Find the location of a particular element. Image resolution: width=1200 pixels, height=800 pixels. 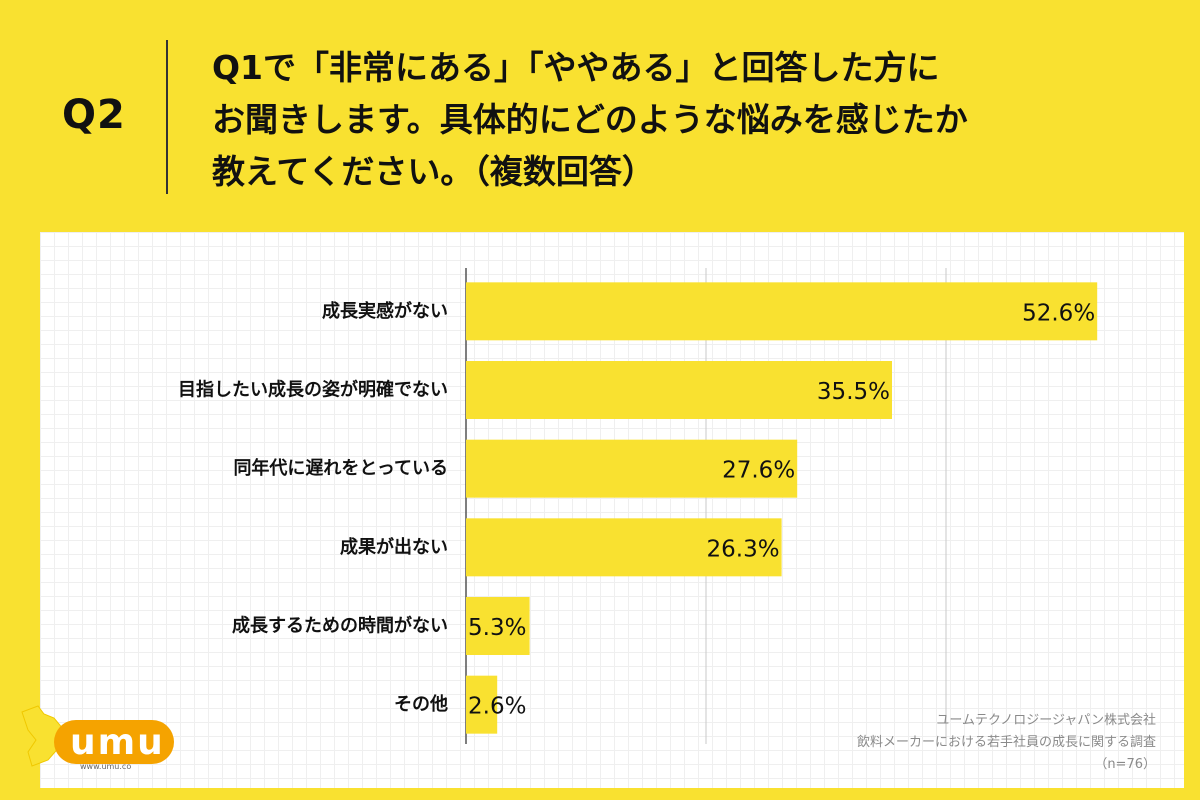

category-label: 同年代に遅れをとっている is located at coordinates (340, 468).